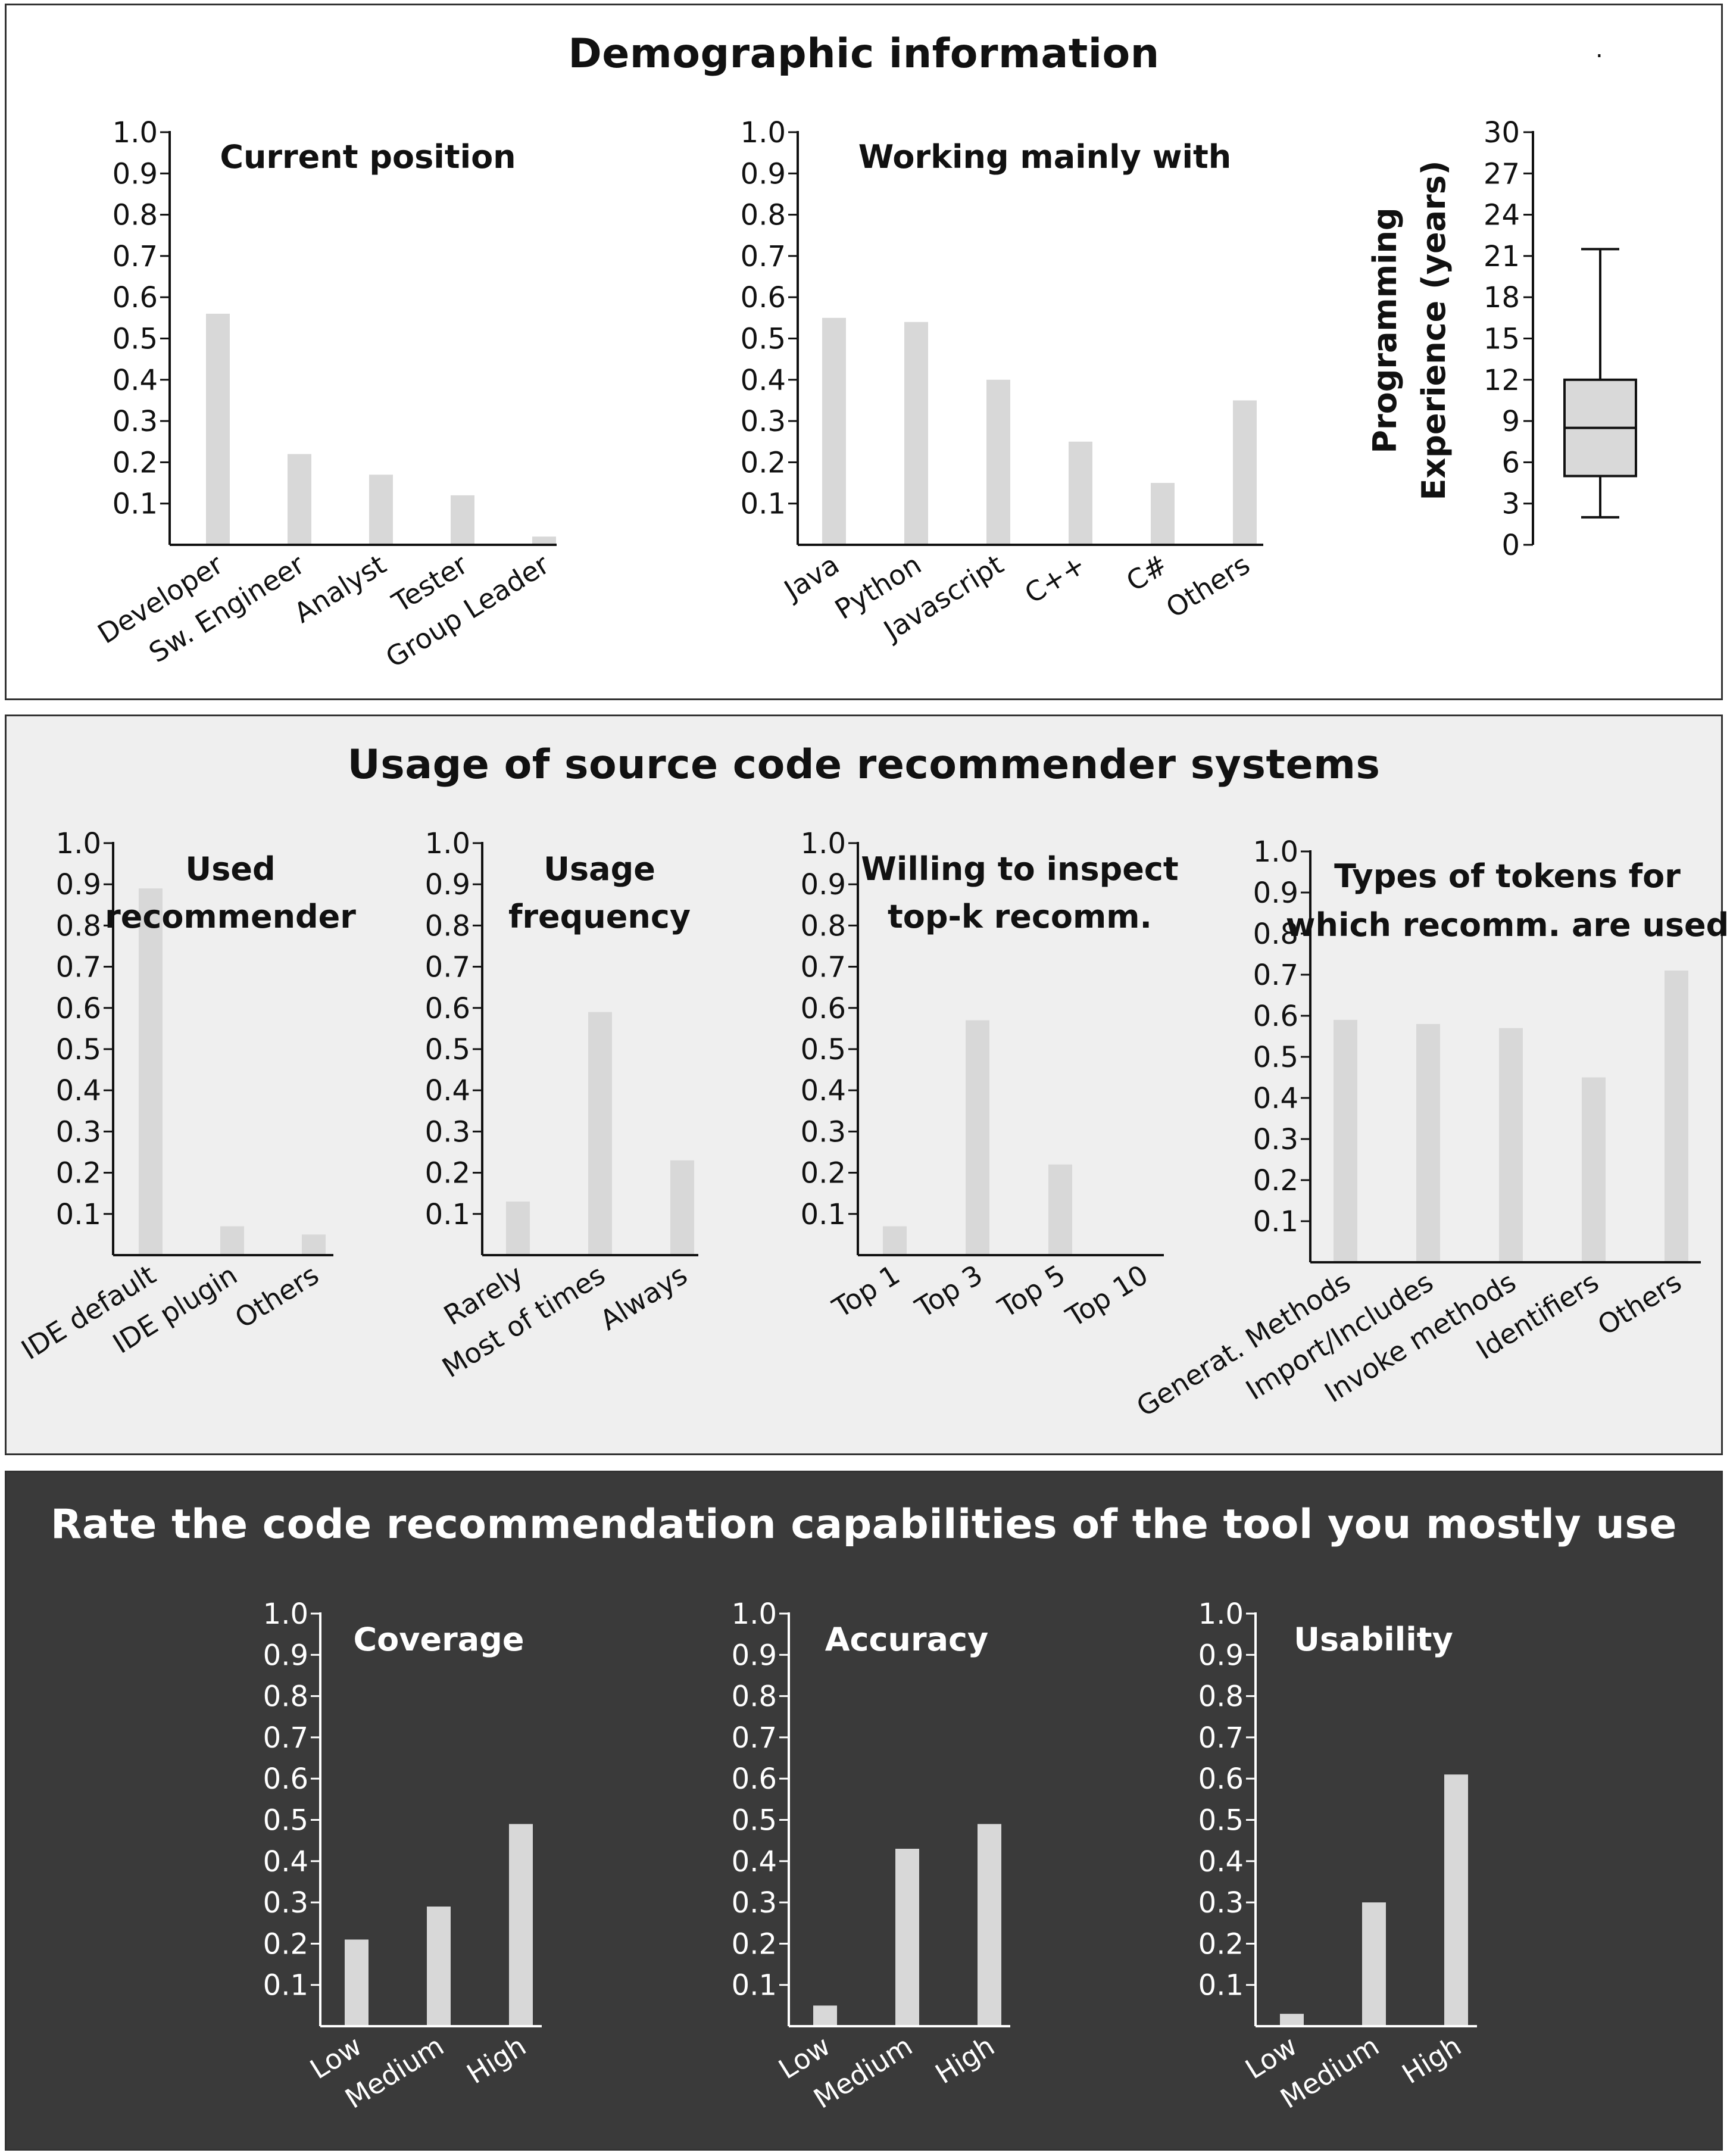 The width and height of the screenshot is (1730, 2156). Describe the element at coordinates (1208, 586) in the screenshot. I see `x-tick-label: Others` at that location.